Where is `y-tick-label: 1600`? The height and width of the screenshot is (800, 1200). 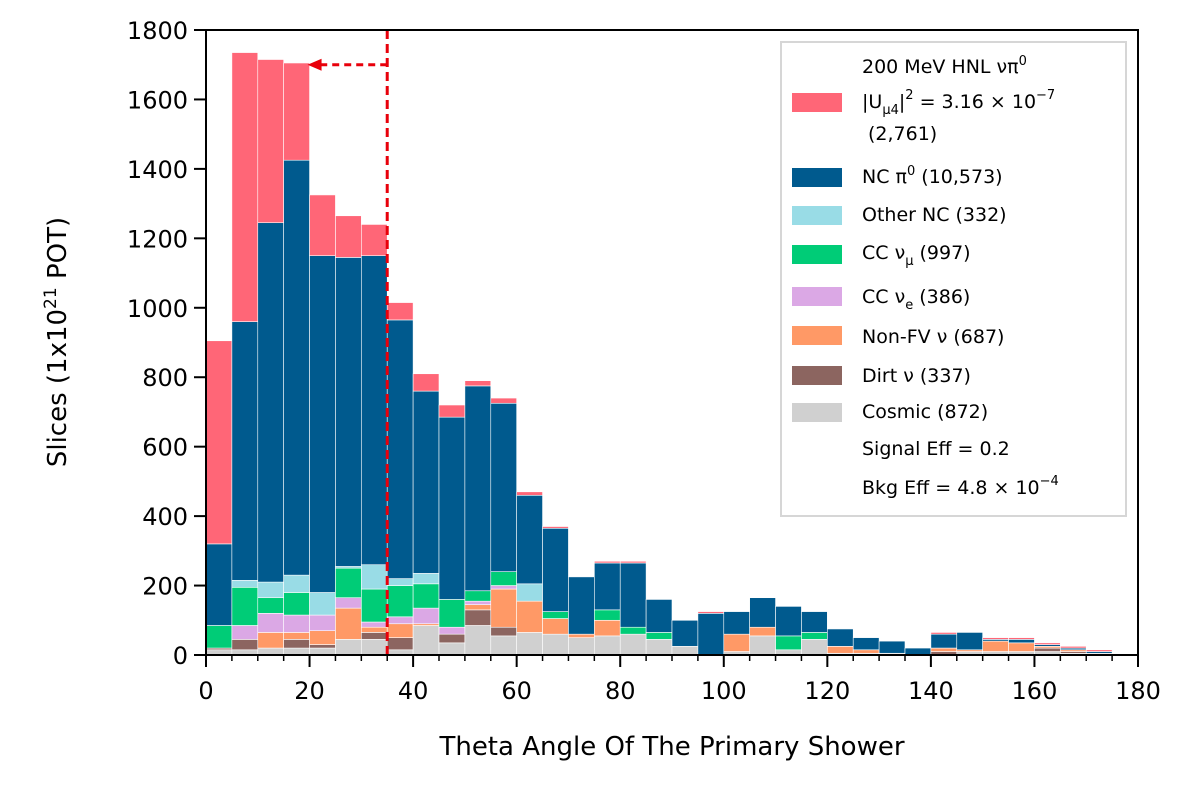 y-tick-label: 1600 is located at coordinates (157, 100).